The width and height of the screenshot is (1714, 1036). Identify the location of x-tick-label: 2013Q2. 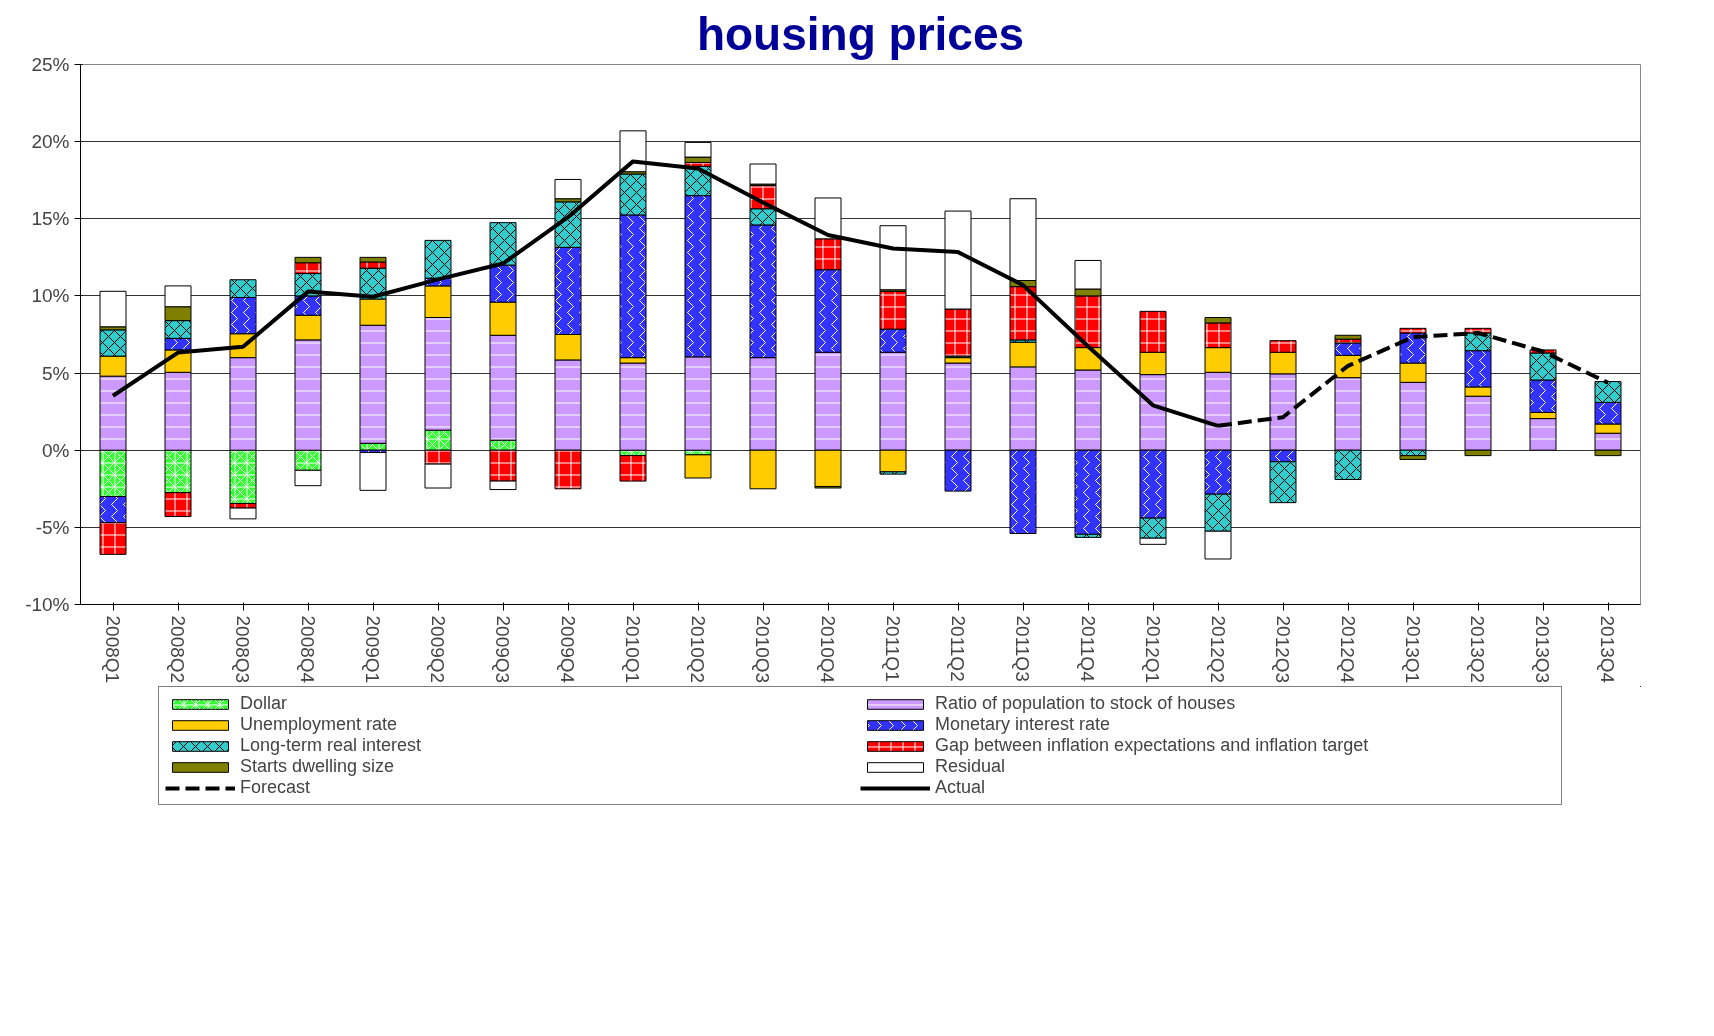
(1478, 649).